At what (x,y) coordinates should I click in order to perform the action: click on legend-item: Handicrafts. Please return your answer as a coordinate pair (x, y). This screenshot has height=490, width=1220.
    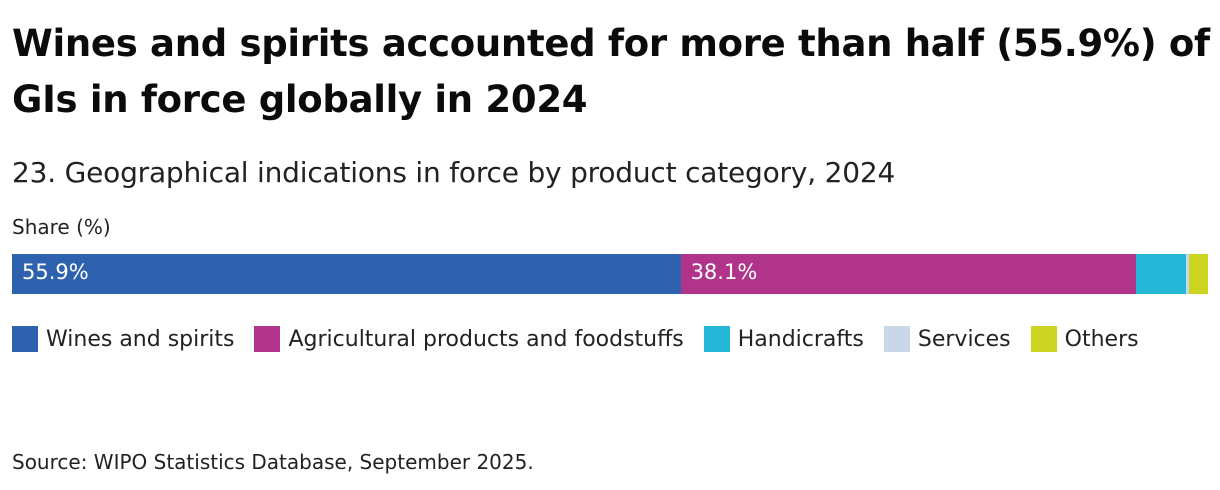
    Looking at the image, I should click on (783, 339).